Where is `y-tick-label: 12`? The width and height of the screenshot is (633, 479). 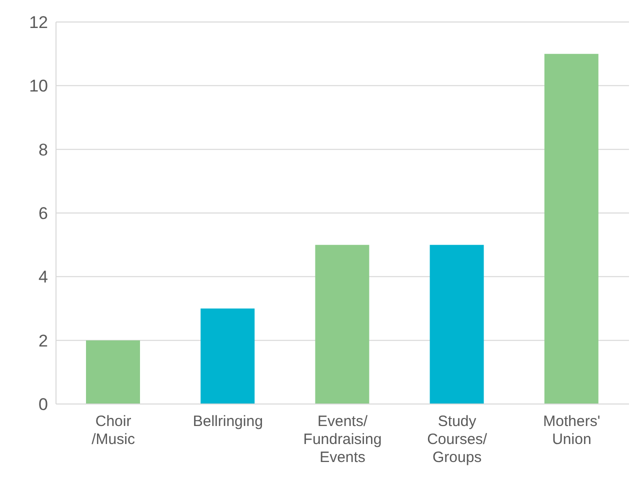
y-tick-label: 12 is located at coordinates (38, 22).